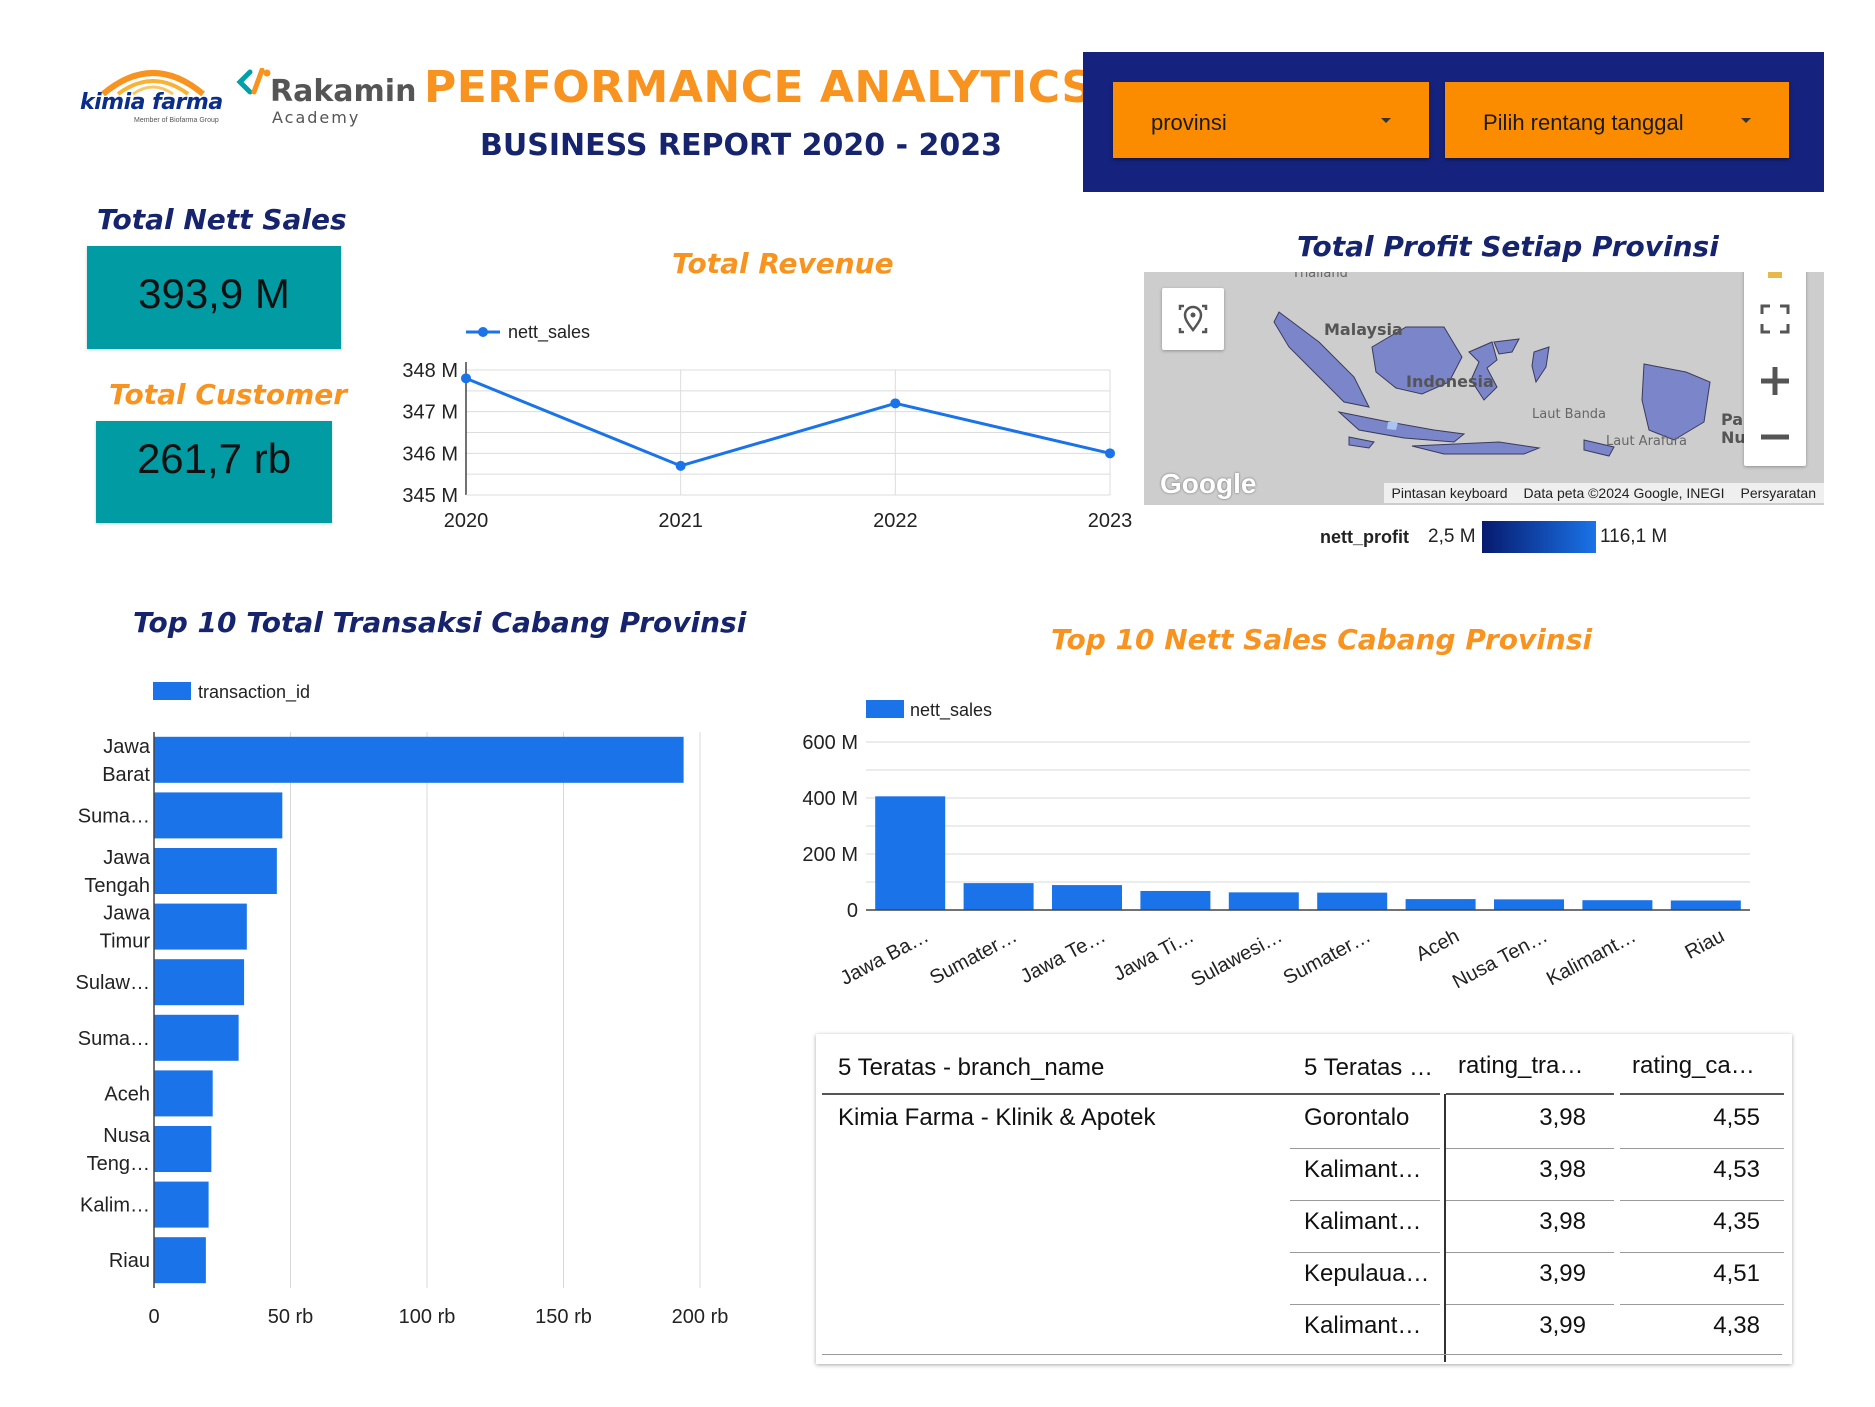 This screenshot has width=1875, height=1407. Describe the element at coordinates (1624, 493) in the screenshot. I see `map-data-credit: Data peta ©2024 Google, INEGI` at that location.